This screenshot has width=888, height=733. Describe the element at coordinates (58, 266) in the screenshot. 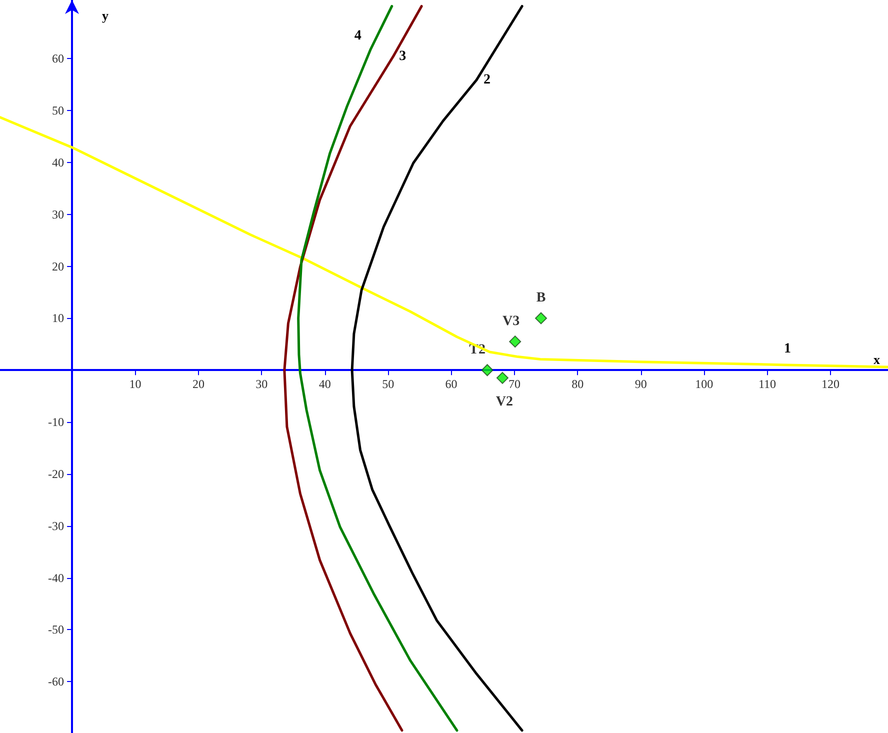

I see `y-tick-label: 20` at that location.